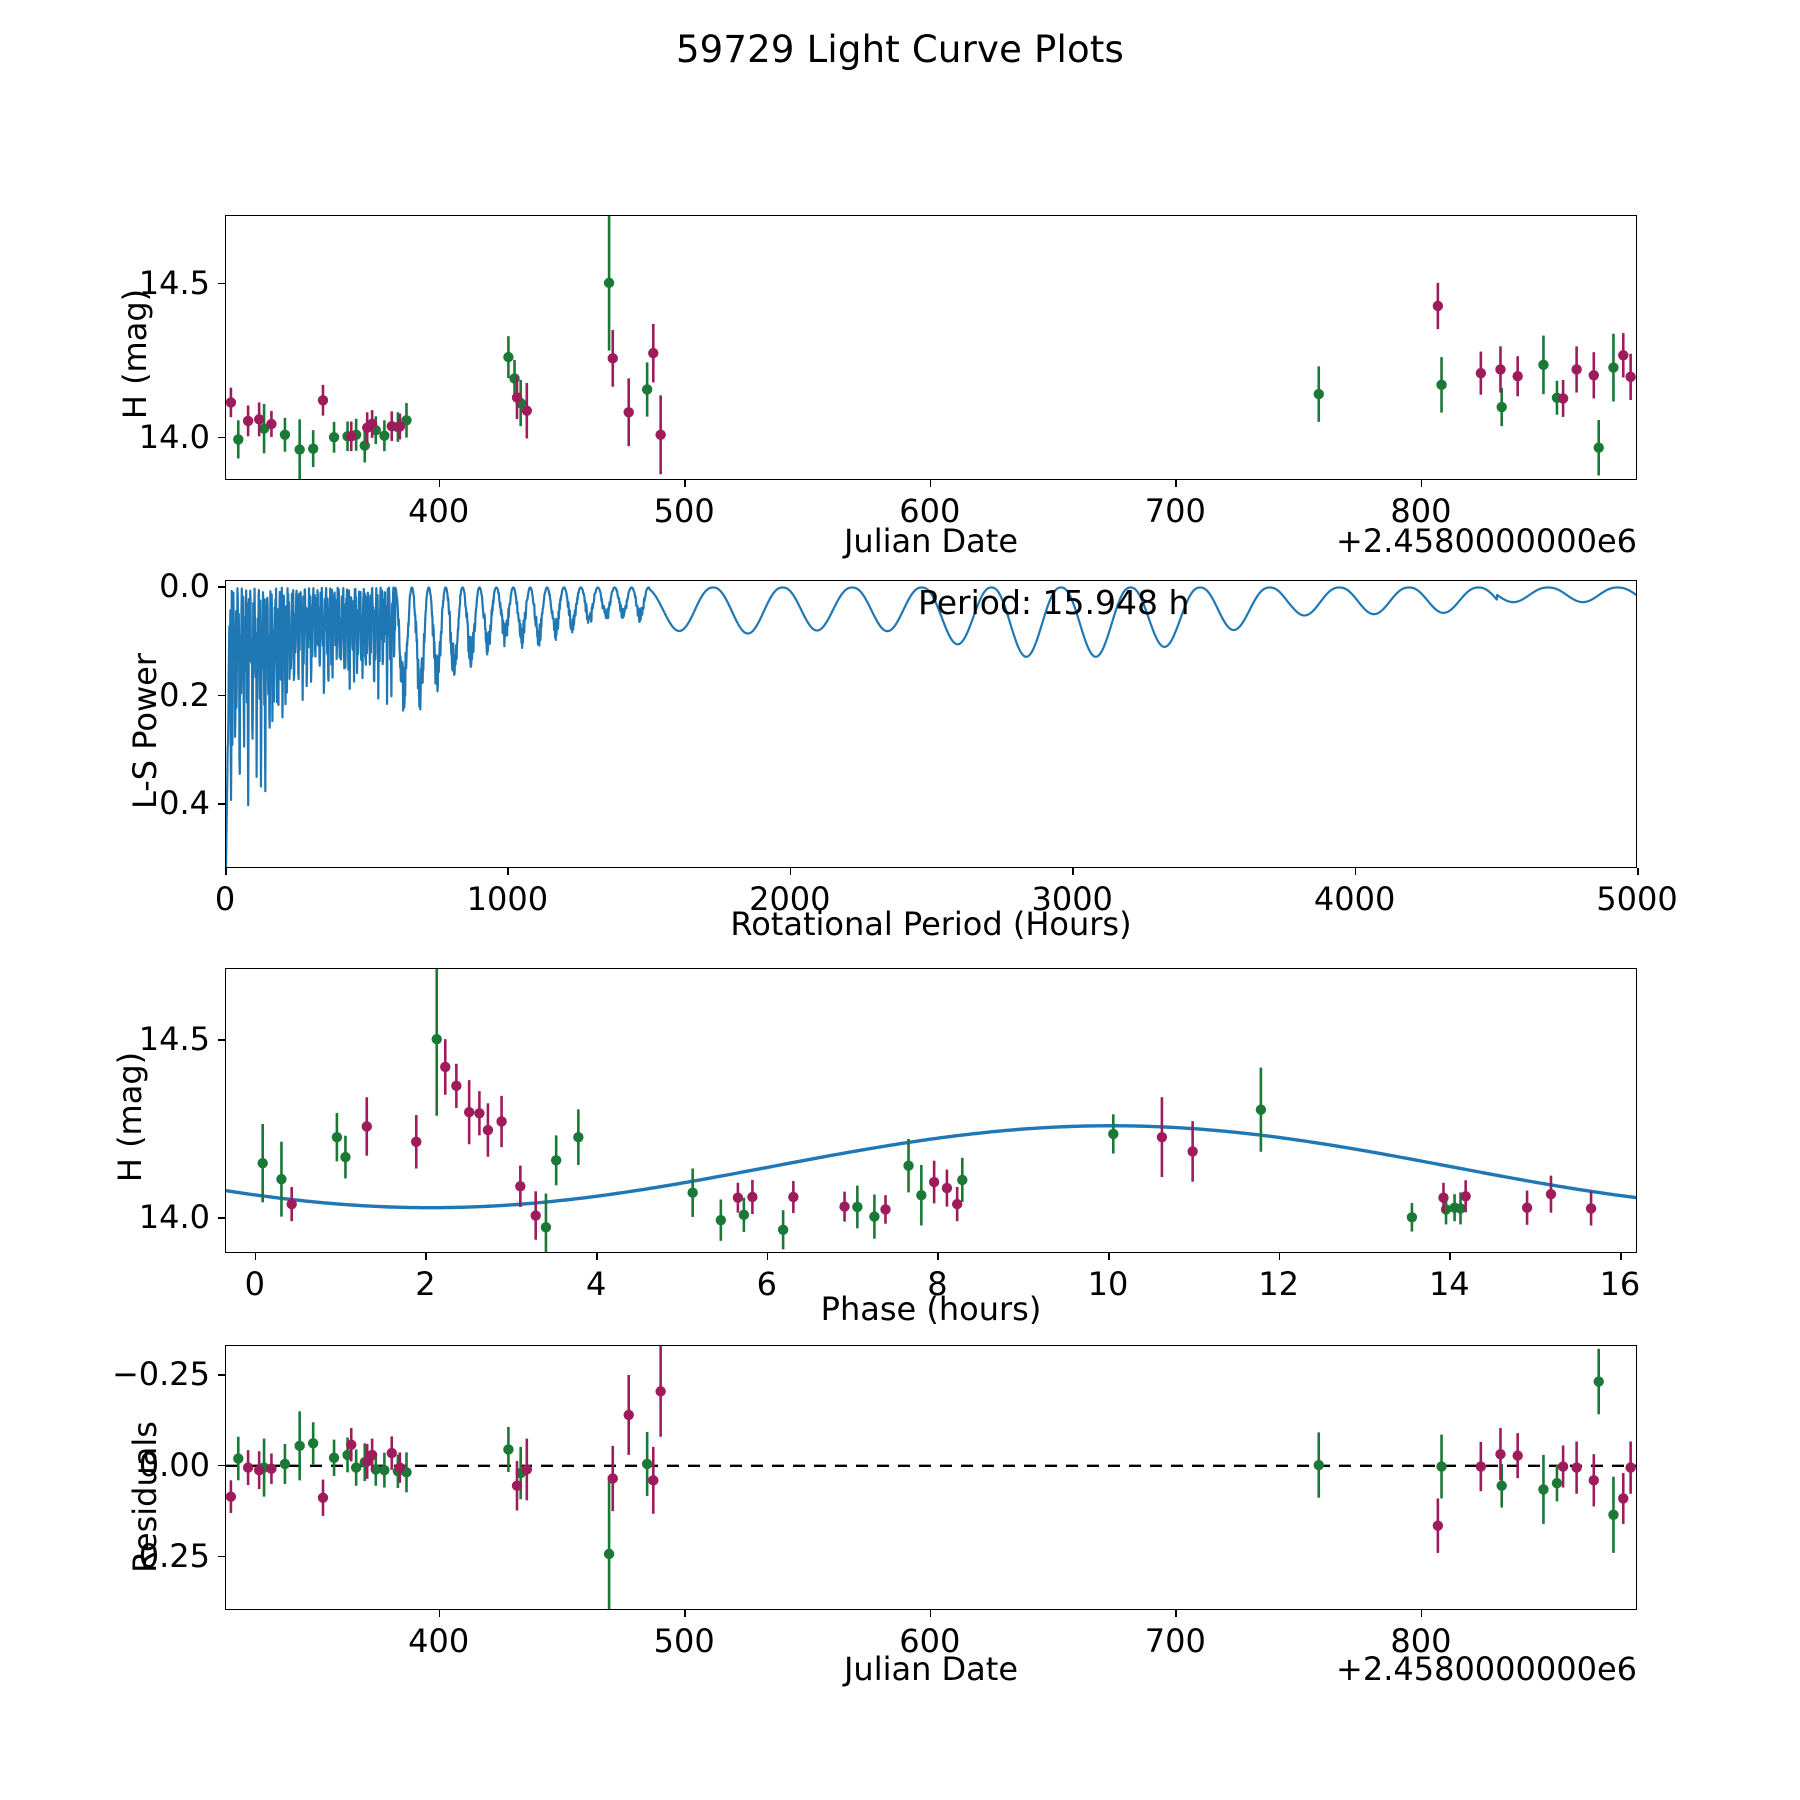 The height and width of the screenshot is (1800, 1800). I want to click on y-tick-label: 0.25, so click(174, 1555).